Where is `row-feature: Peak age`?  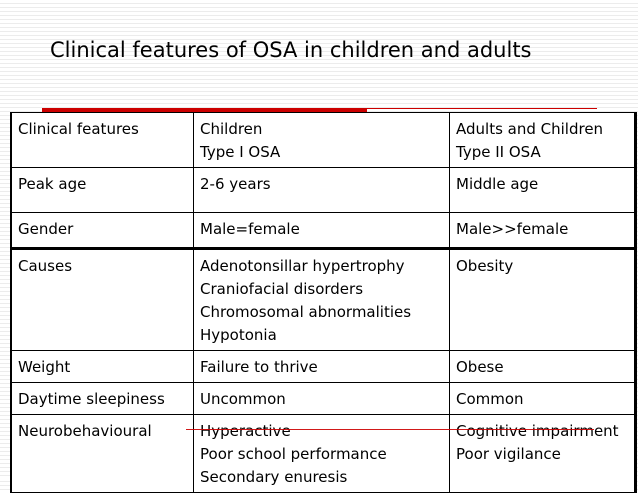 row-feature: Peak age is located at coordinates (102, 190).